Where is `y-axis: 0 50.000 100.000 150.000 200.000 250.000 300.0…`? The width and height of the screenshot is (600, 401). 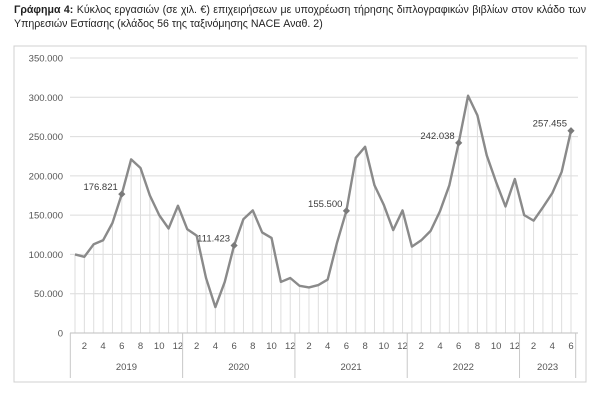
y-axis: 0 50.000 100.000 150.000 200.000 250.000 300.0… is located at coordinates (46, 197).